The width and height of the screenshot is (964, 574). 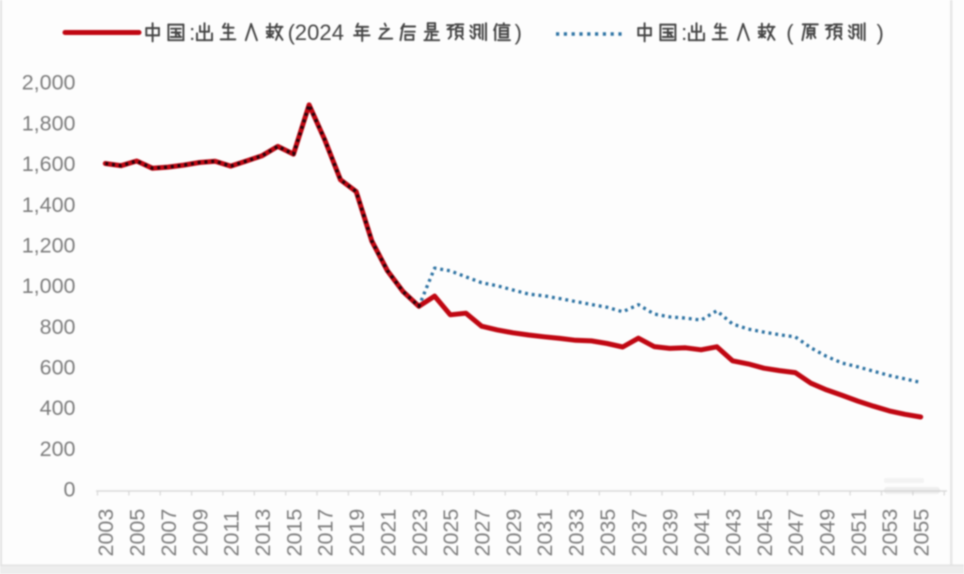 I want to click on svg-text: 4, so click(x=338, y=32).